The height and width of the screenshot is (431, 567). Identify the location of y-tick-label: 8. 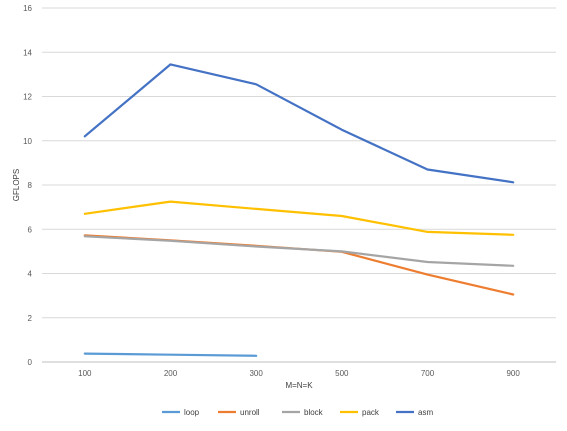
(30, 185).